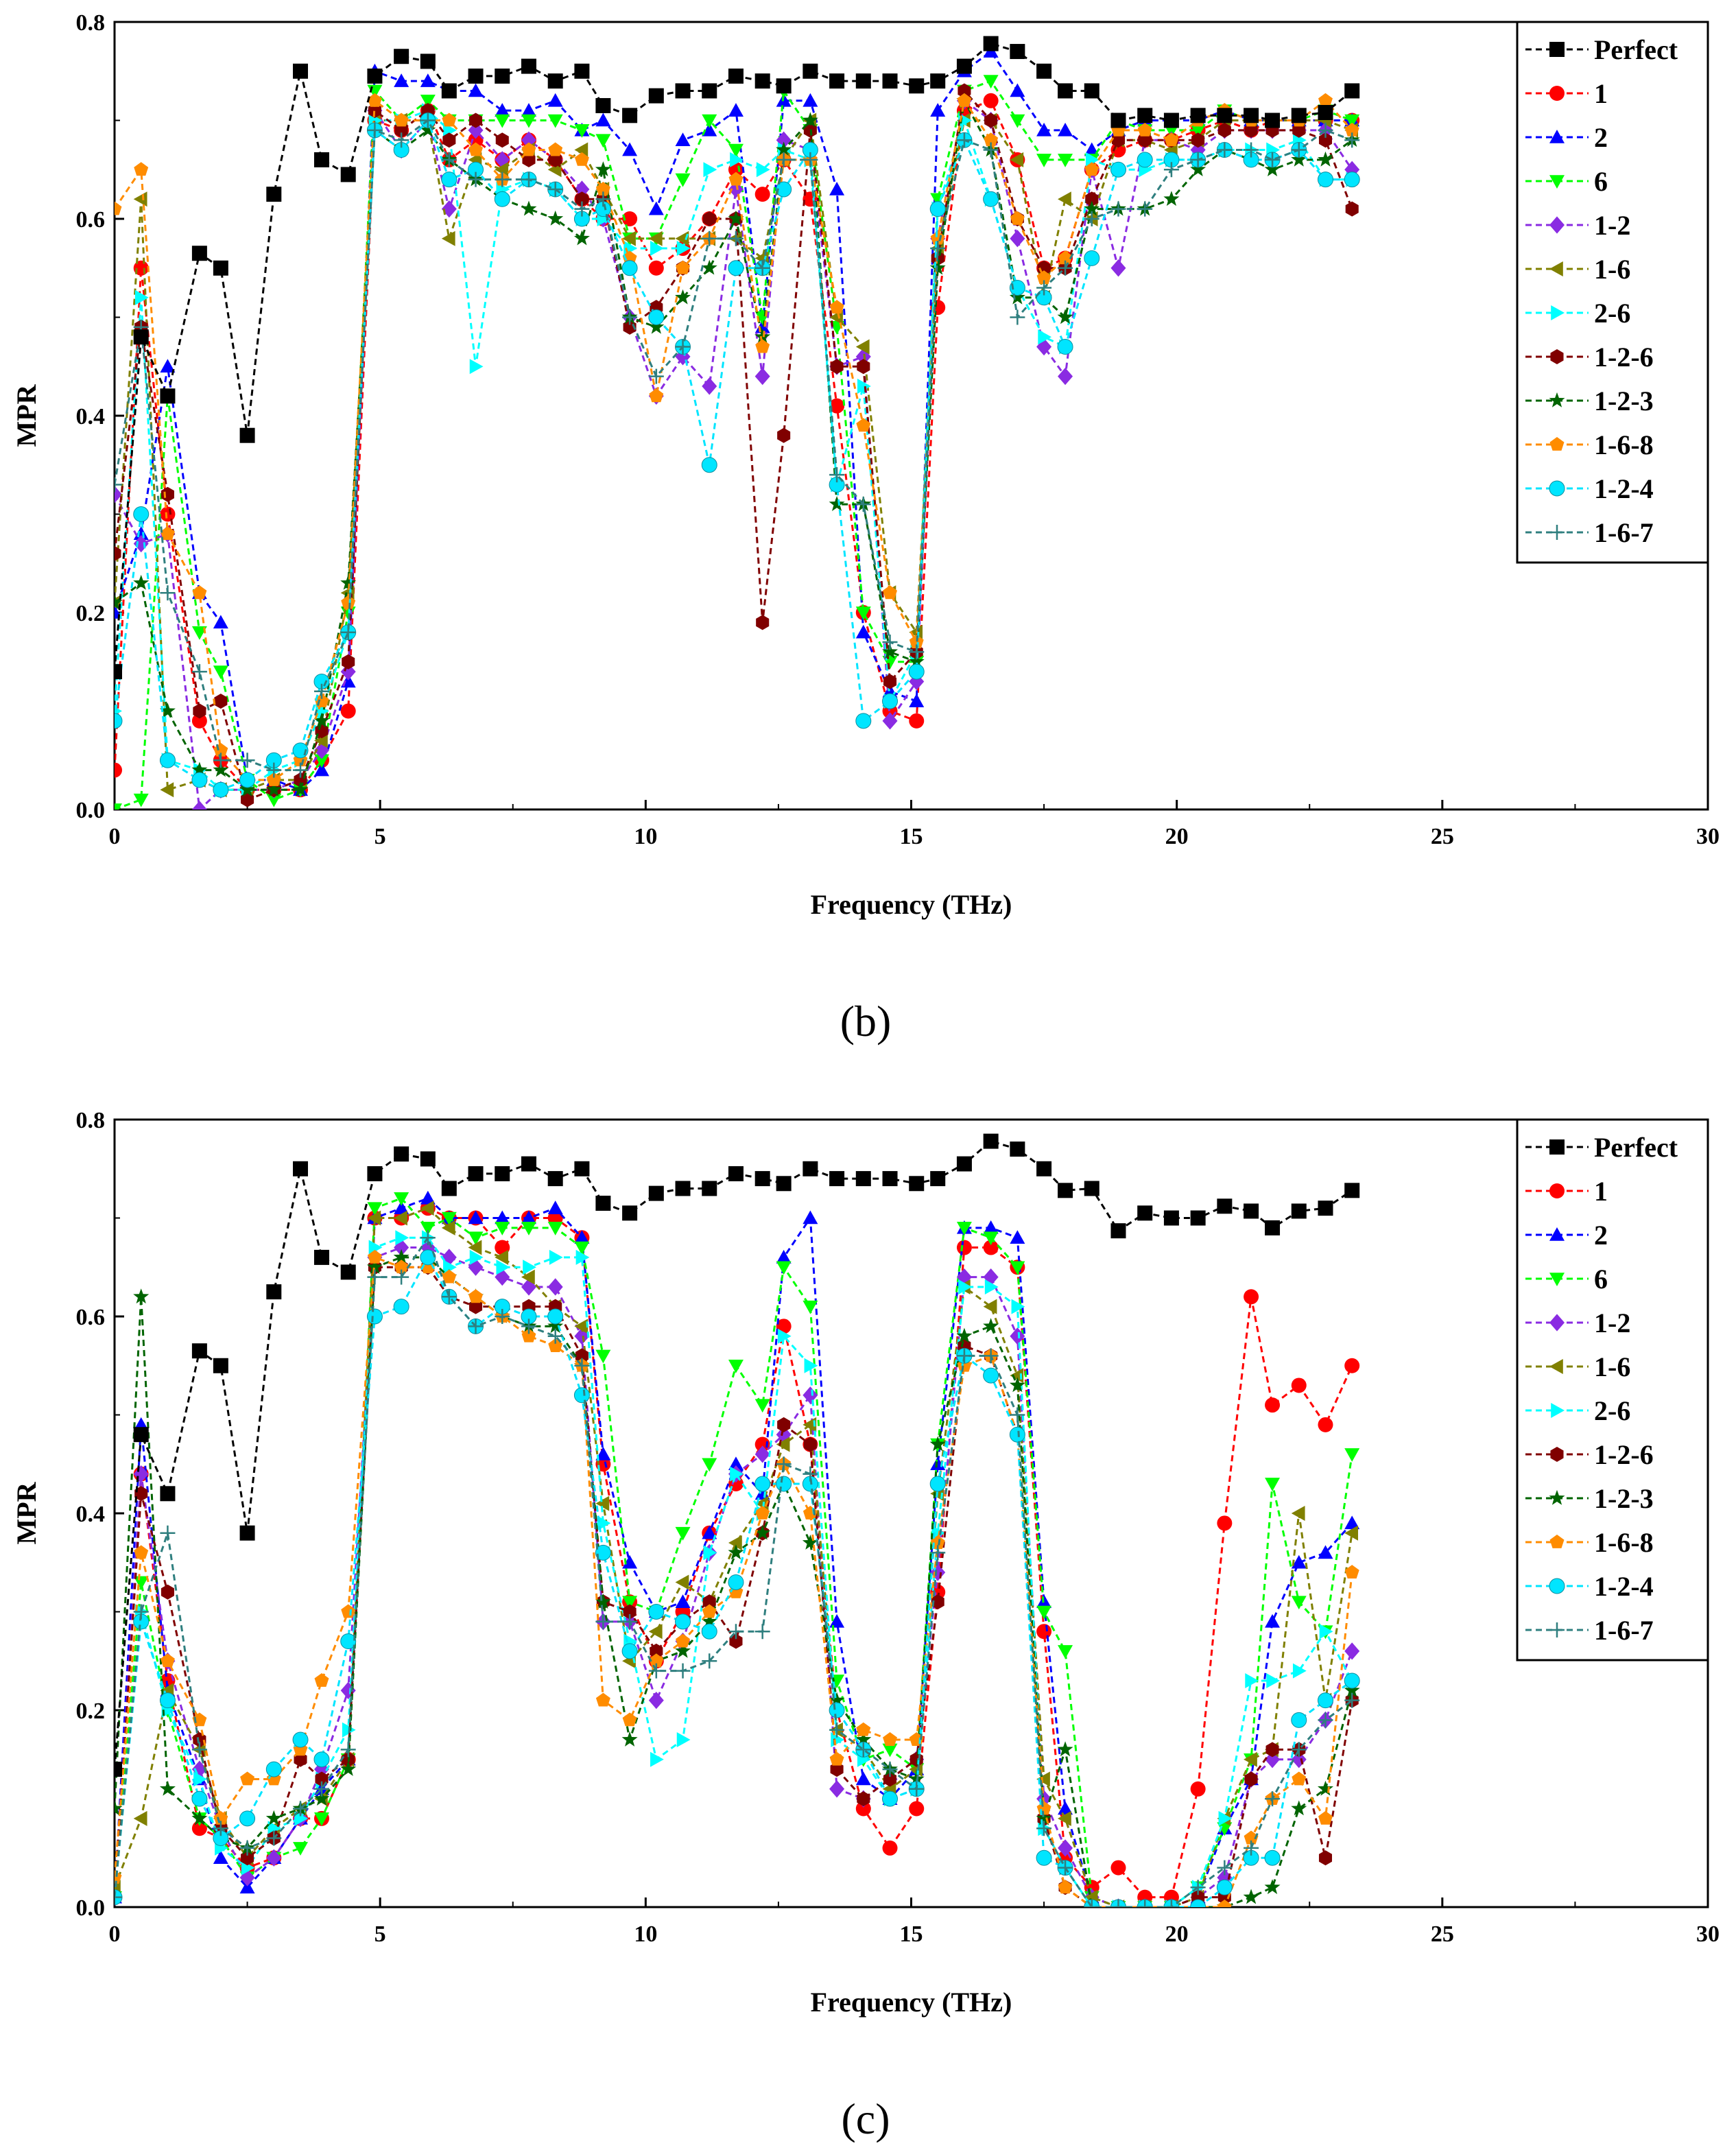 This screenshot has width=1736, height=2152. What do you see at coordinates (380, 1935) in the screenshot?
I see `x-tick-label: 5` at bounding box center [380, 1935].